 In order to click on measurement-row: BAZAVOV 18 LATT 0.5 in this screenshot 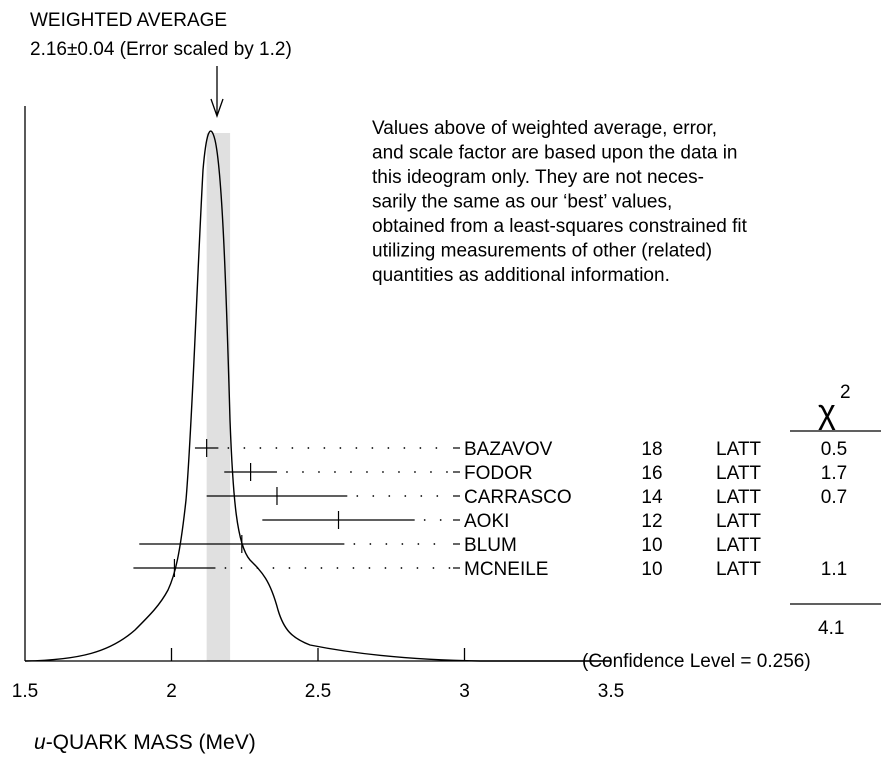, I will do `click(520, 449)`.